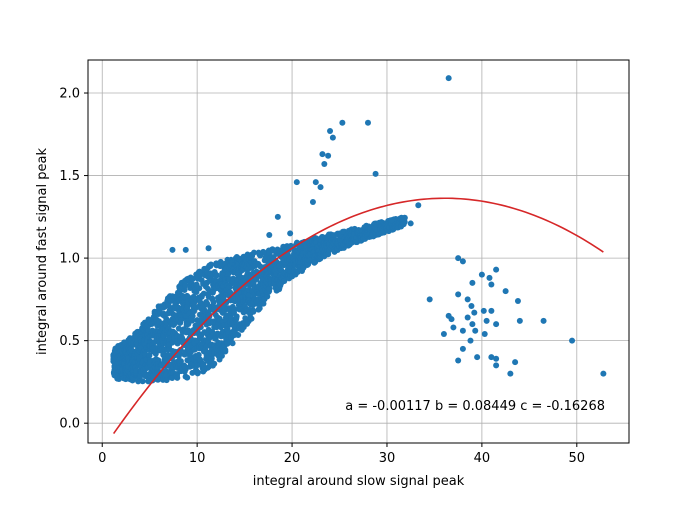 Image resolution: width=700 pixels, height=505 pixels. Describe the element at coordinates (387, 458) in the screenshot. I see `x-tick-label: 30` at that location.